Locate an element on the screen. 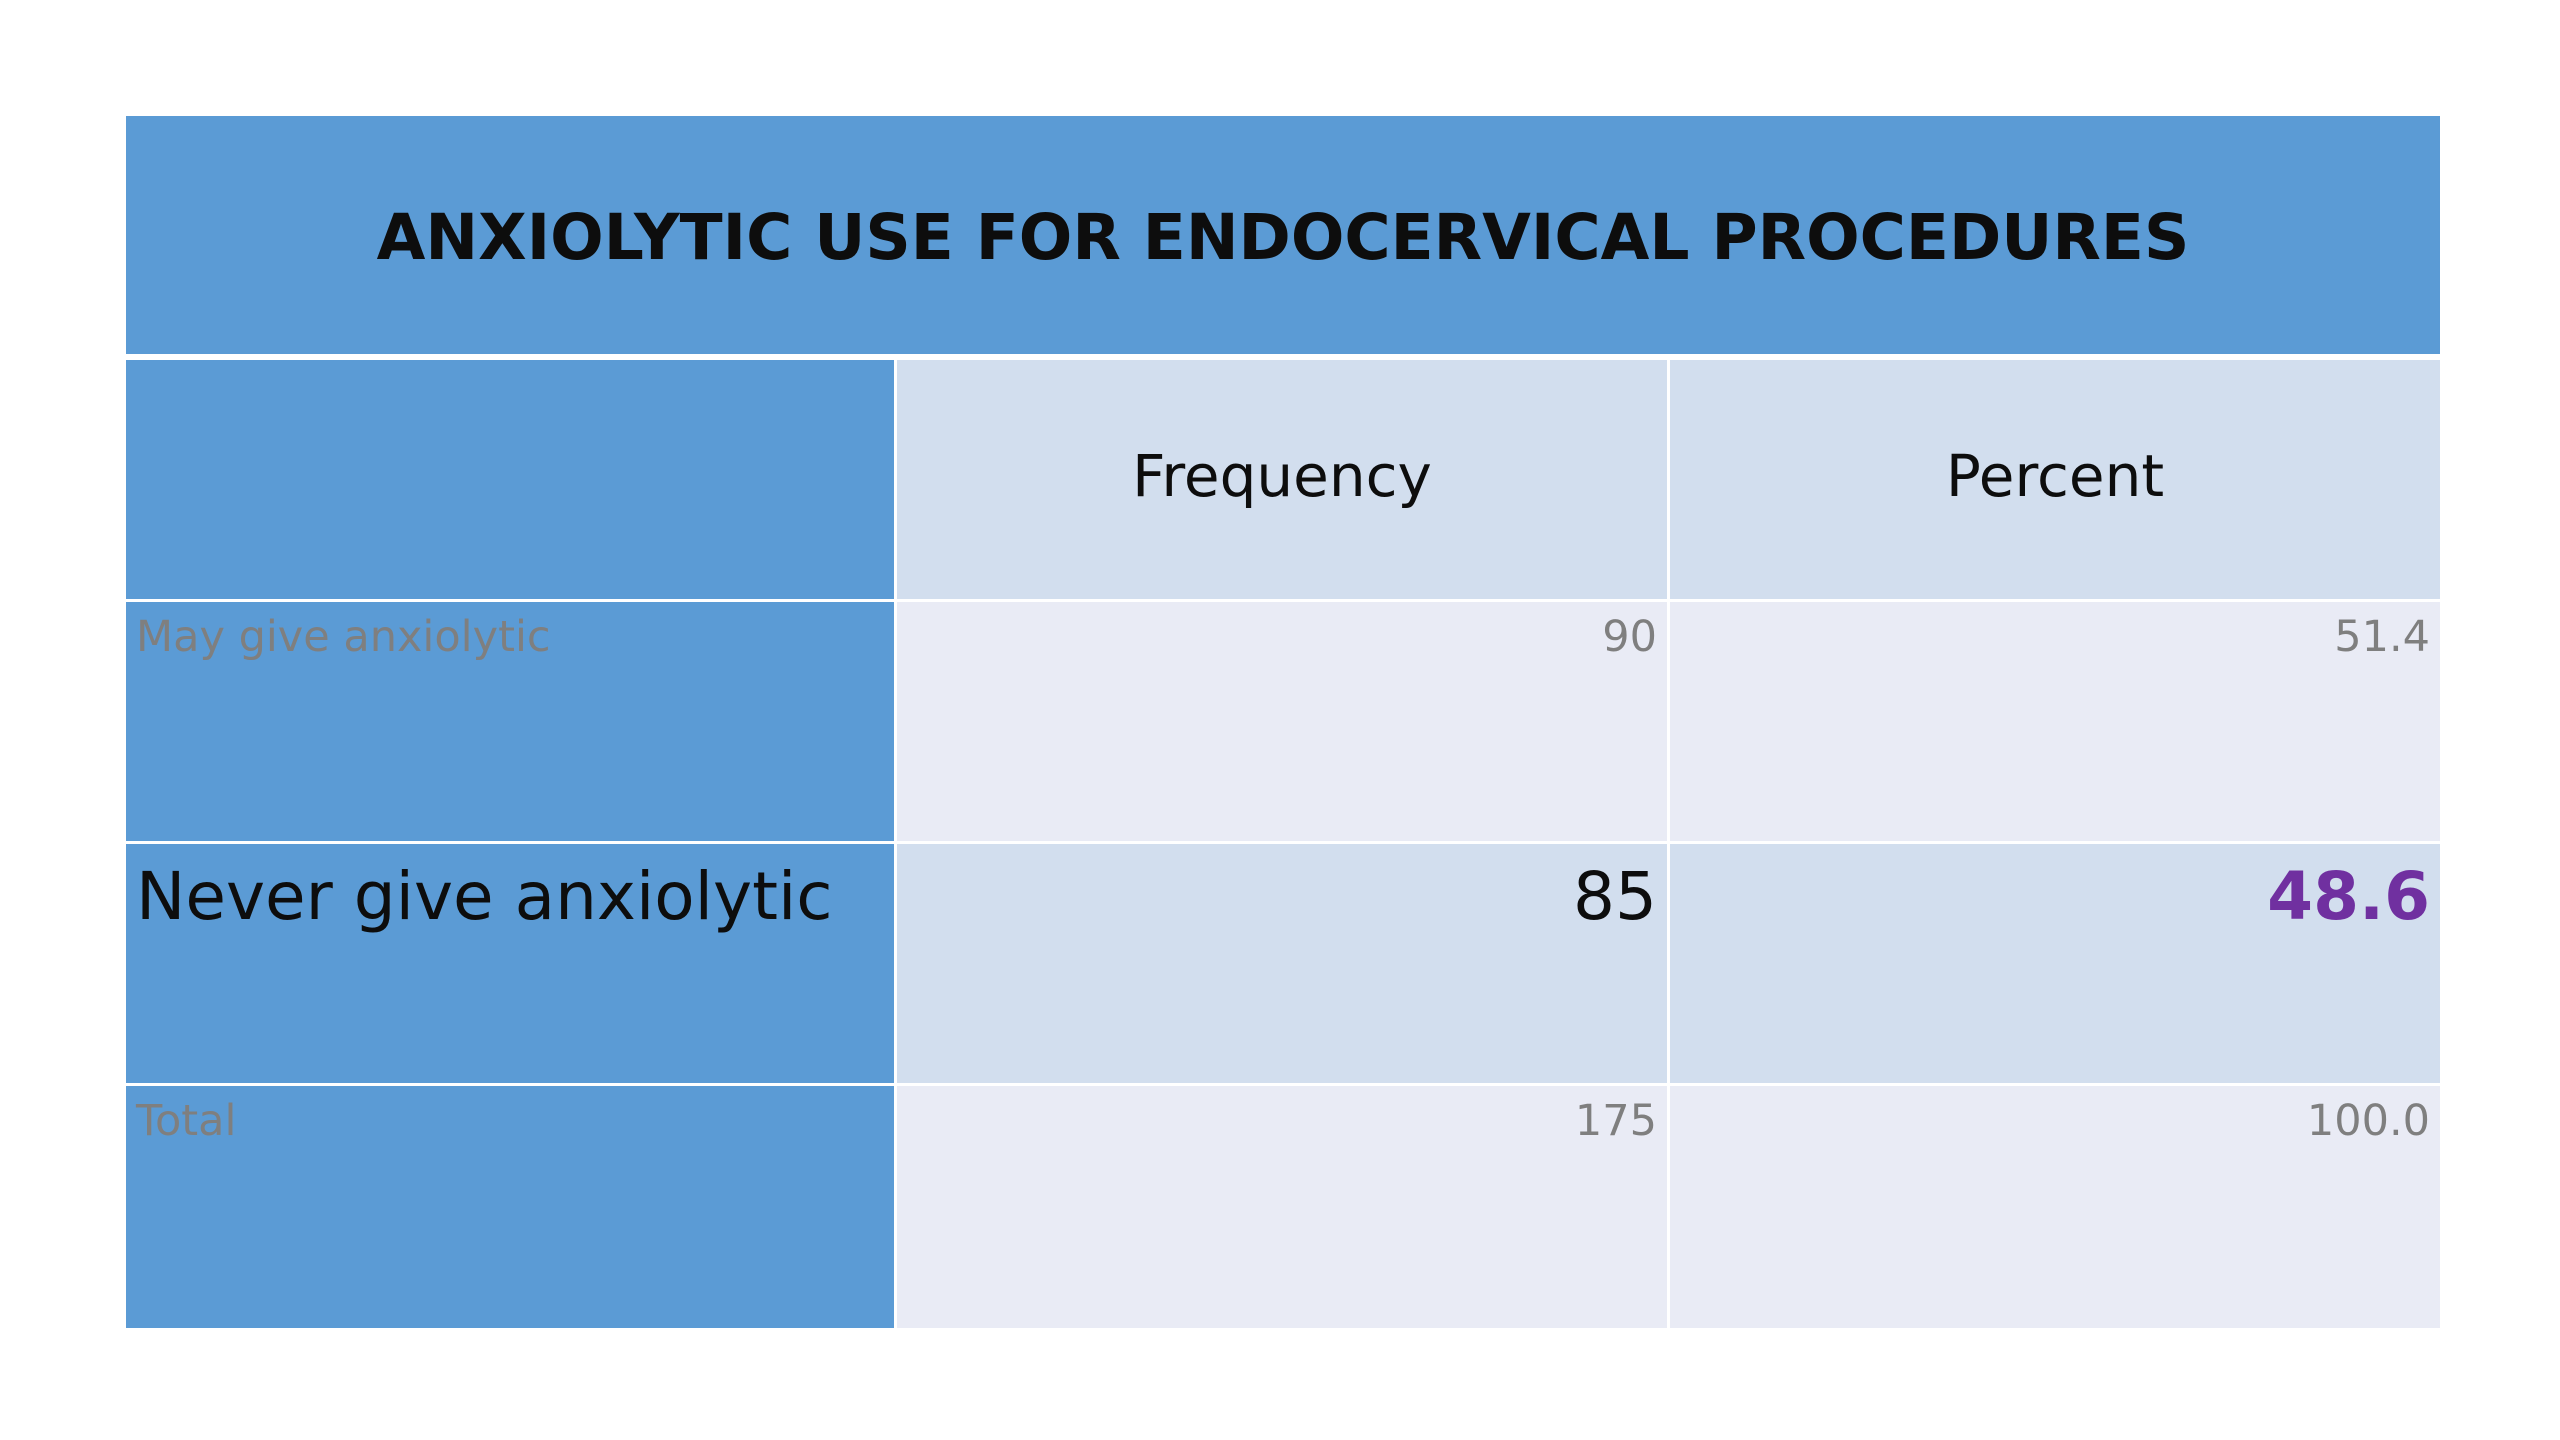 The width and height of the screenshot is (2560, 1440). table-row-percent-cell: 48.6 is located at coordinates (2055, 965).